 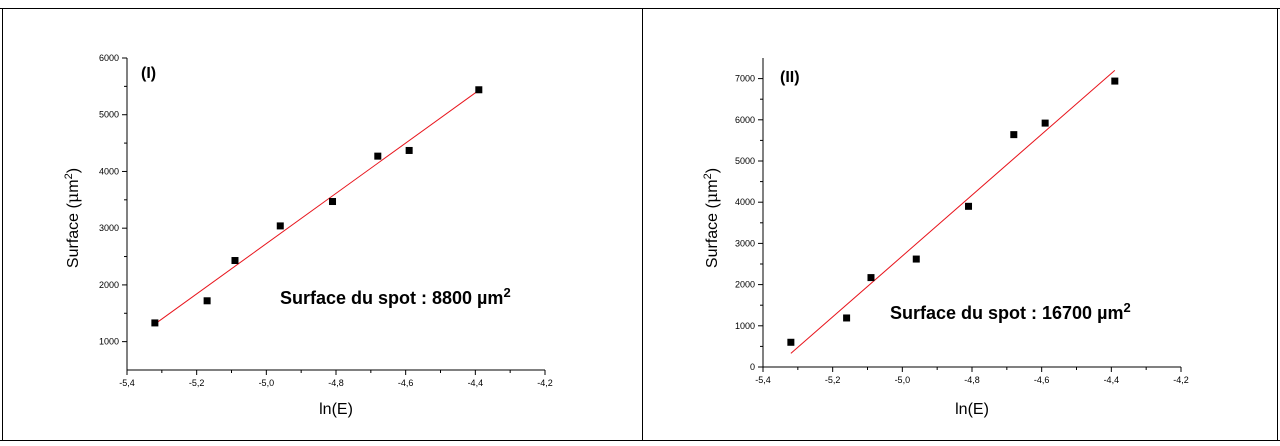 I want to click on panel-label: (II), so click(x=790, y=77).